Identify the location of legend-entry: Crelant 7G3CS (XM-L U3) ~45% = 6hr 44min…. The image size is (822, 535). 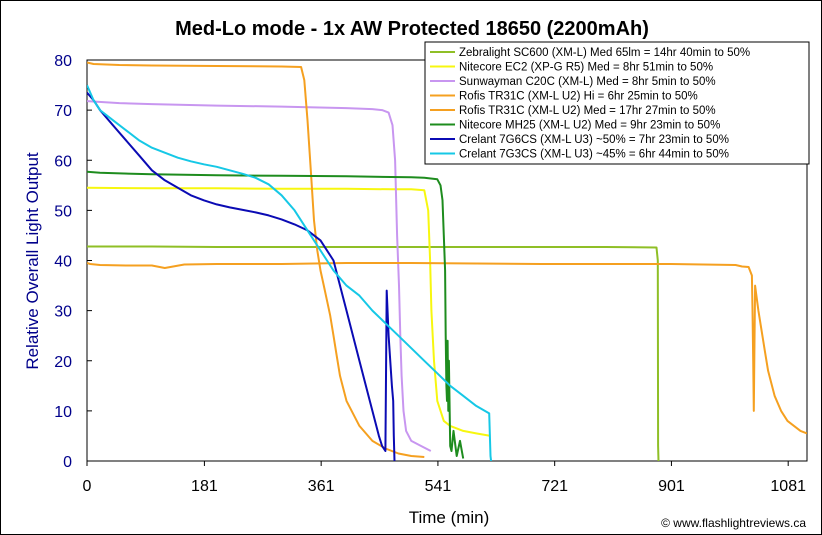
(594, 155).